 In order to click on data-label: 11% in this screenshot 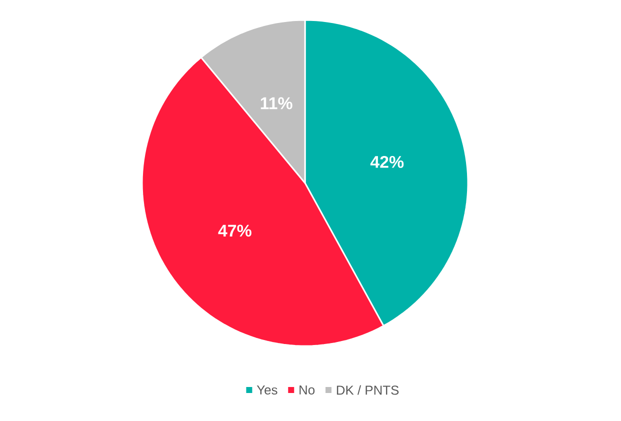, I will do `click(276, 103)`.